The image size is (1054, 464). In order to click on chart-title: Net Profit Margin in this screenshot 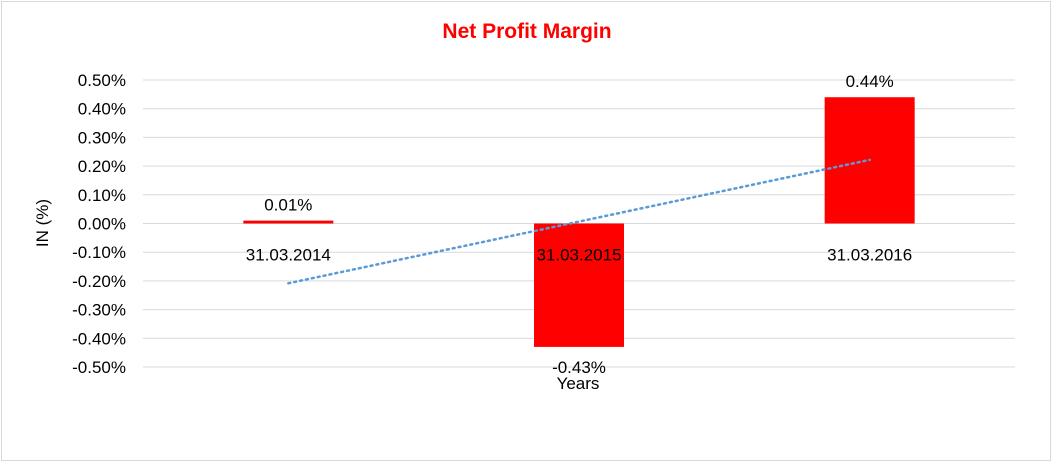, I will do `click(526, 31)`.